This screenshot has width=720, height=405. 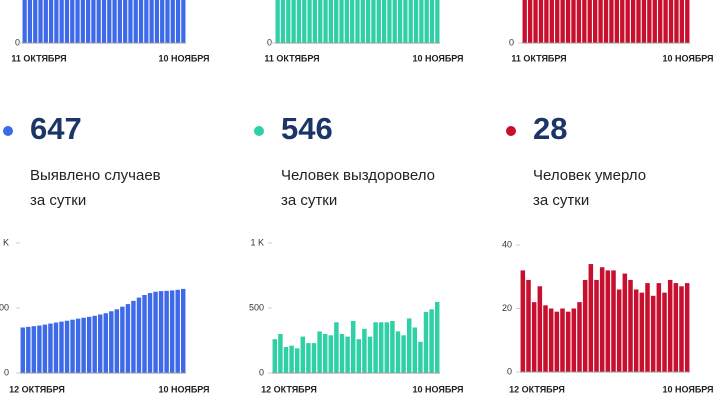 What do you see at coordinates (307, 128) in the screenshot?
I see `stat-value: 546` at bounding box center [307, 128].